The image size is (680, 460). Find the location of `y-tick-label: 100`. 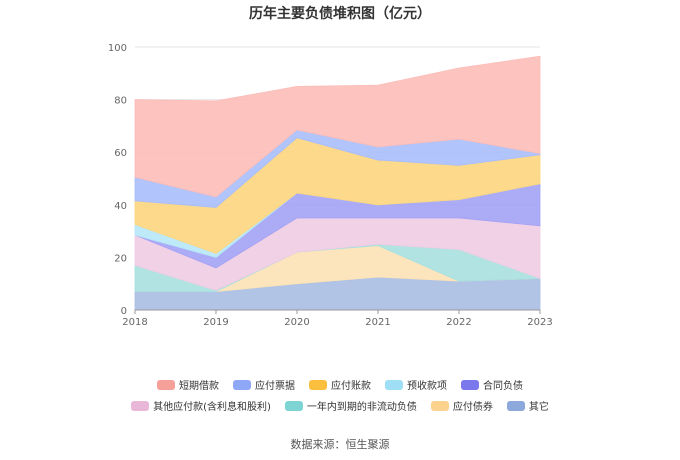

y-tick-label: 100 is located at coordinates (117, 48).